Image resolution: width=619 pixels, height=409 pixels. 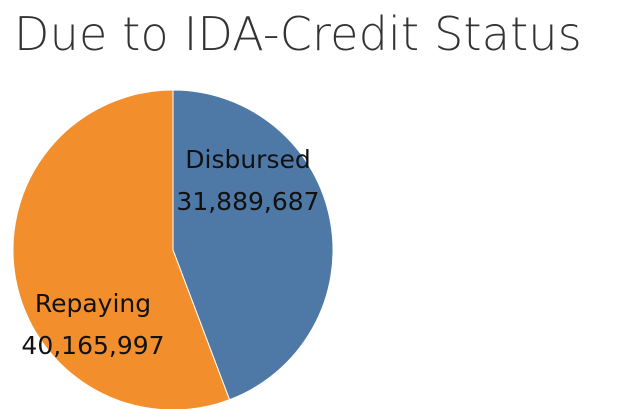 What do you see at coordinates (248, 159) in the screenshot?
I see `slice-label-disbursed-name: Disbursed` at bounding box center [248, 159].